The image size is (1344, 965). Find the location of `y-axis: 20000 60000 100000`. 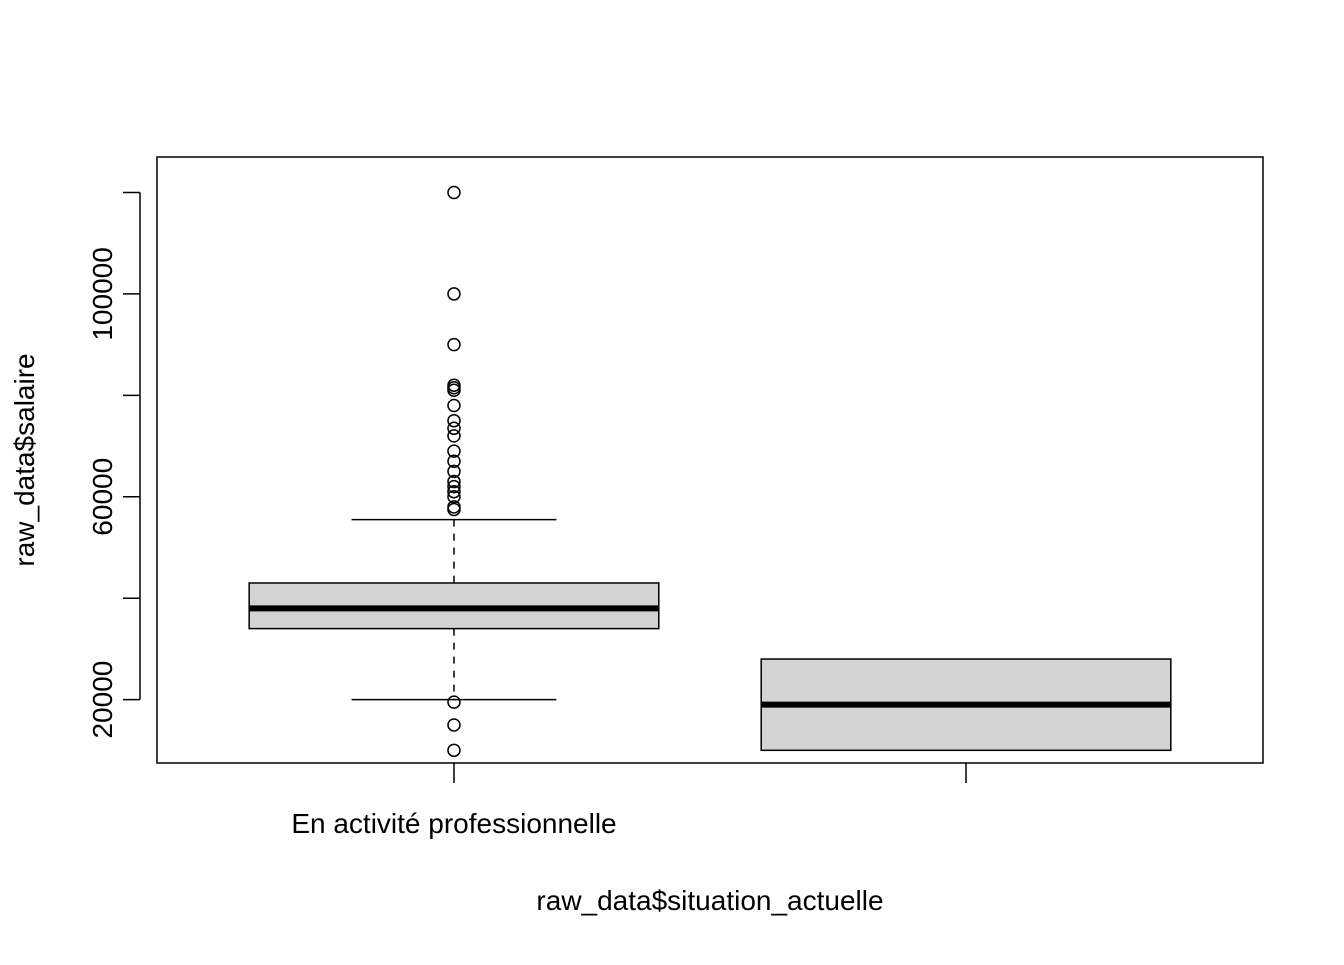

y-axis: 20000 60000 100000 is located at coordinates (114, 465).